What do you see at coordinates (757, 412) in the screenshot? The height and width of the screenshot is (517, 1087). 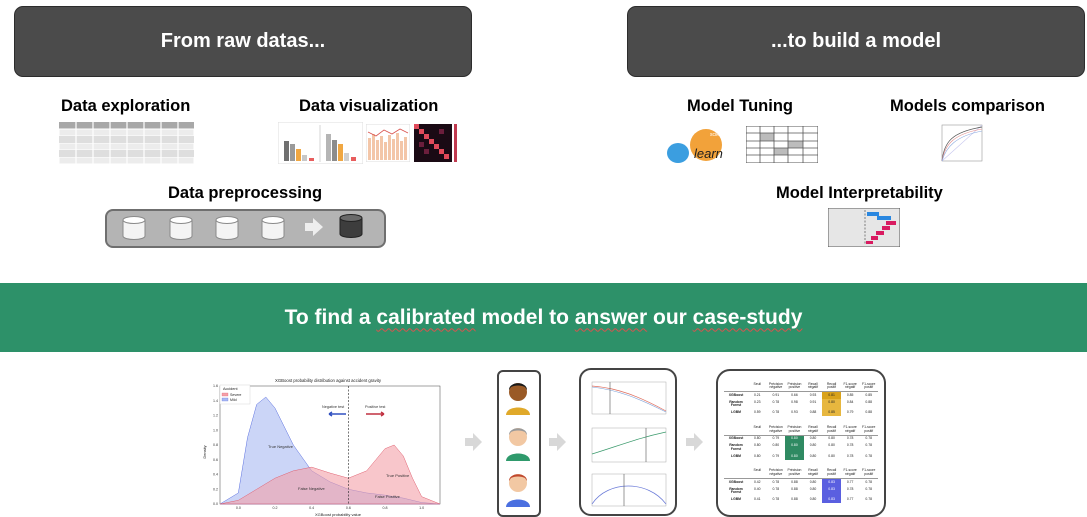 I see `table-cell: 0.59` at bounding box center [757, 412].